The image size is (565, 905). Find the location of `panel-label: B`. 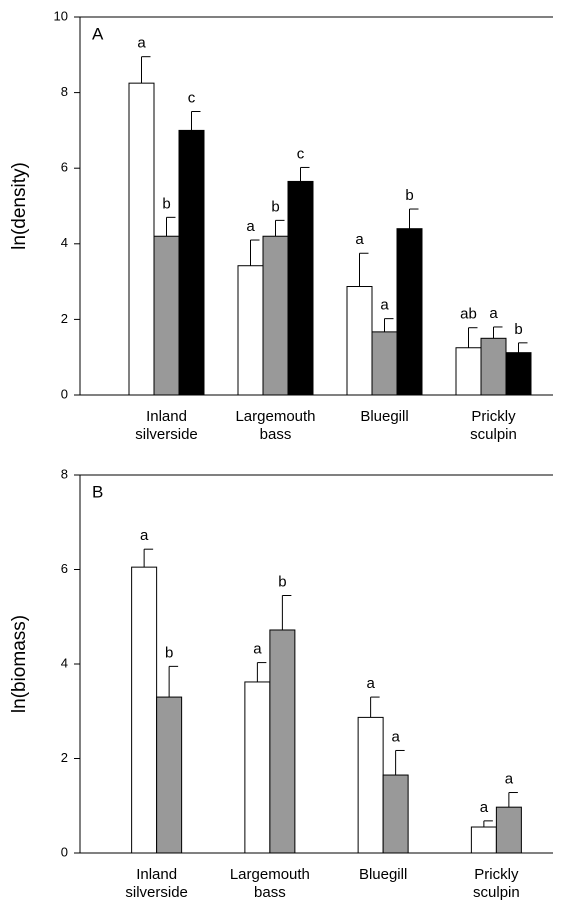

panel-label: B is located at coordinates (97, 491).